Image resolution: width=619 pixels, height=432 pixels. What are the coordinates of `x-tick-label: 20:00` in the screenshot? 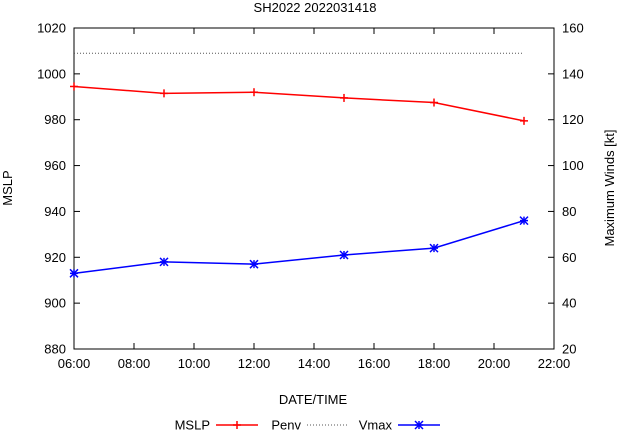 It's located at (494, 363).